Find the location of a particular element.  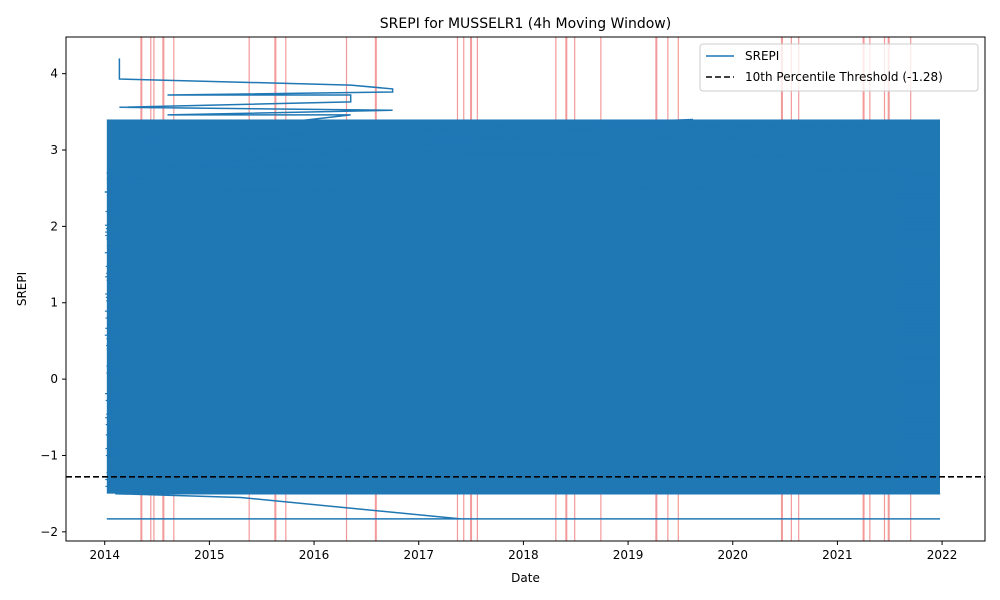

x-tick-label: 2022 is located at coordinates (942, 555).